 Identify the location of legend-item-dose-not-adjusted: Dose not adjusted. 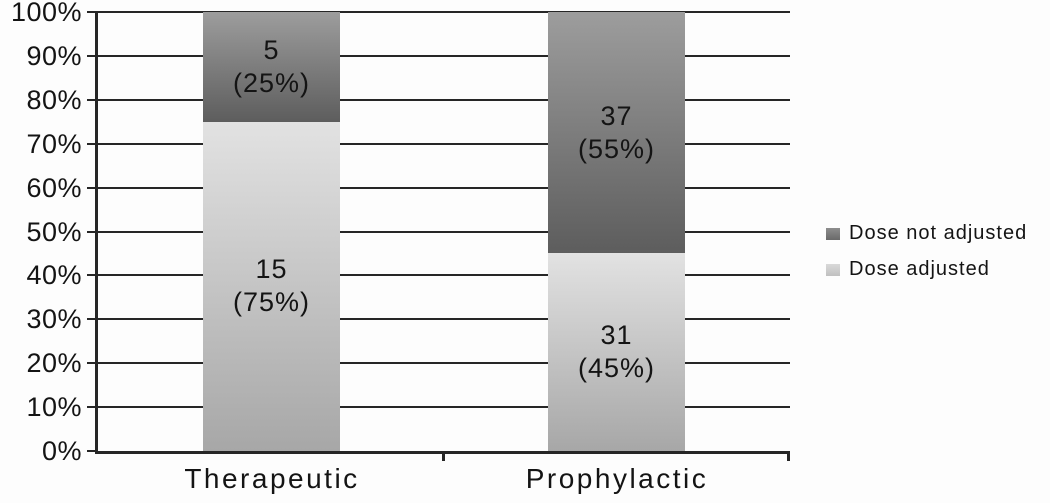
(926, 233).